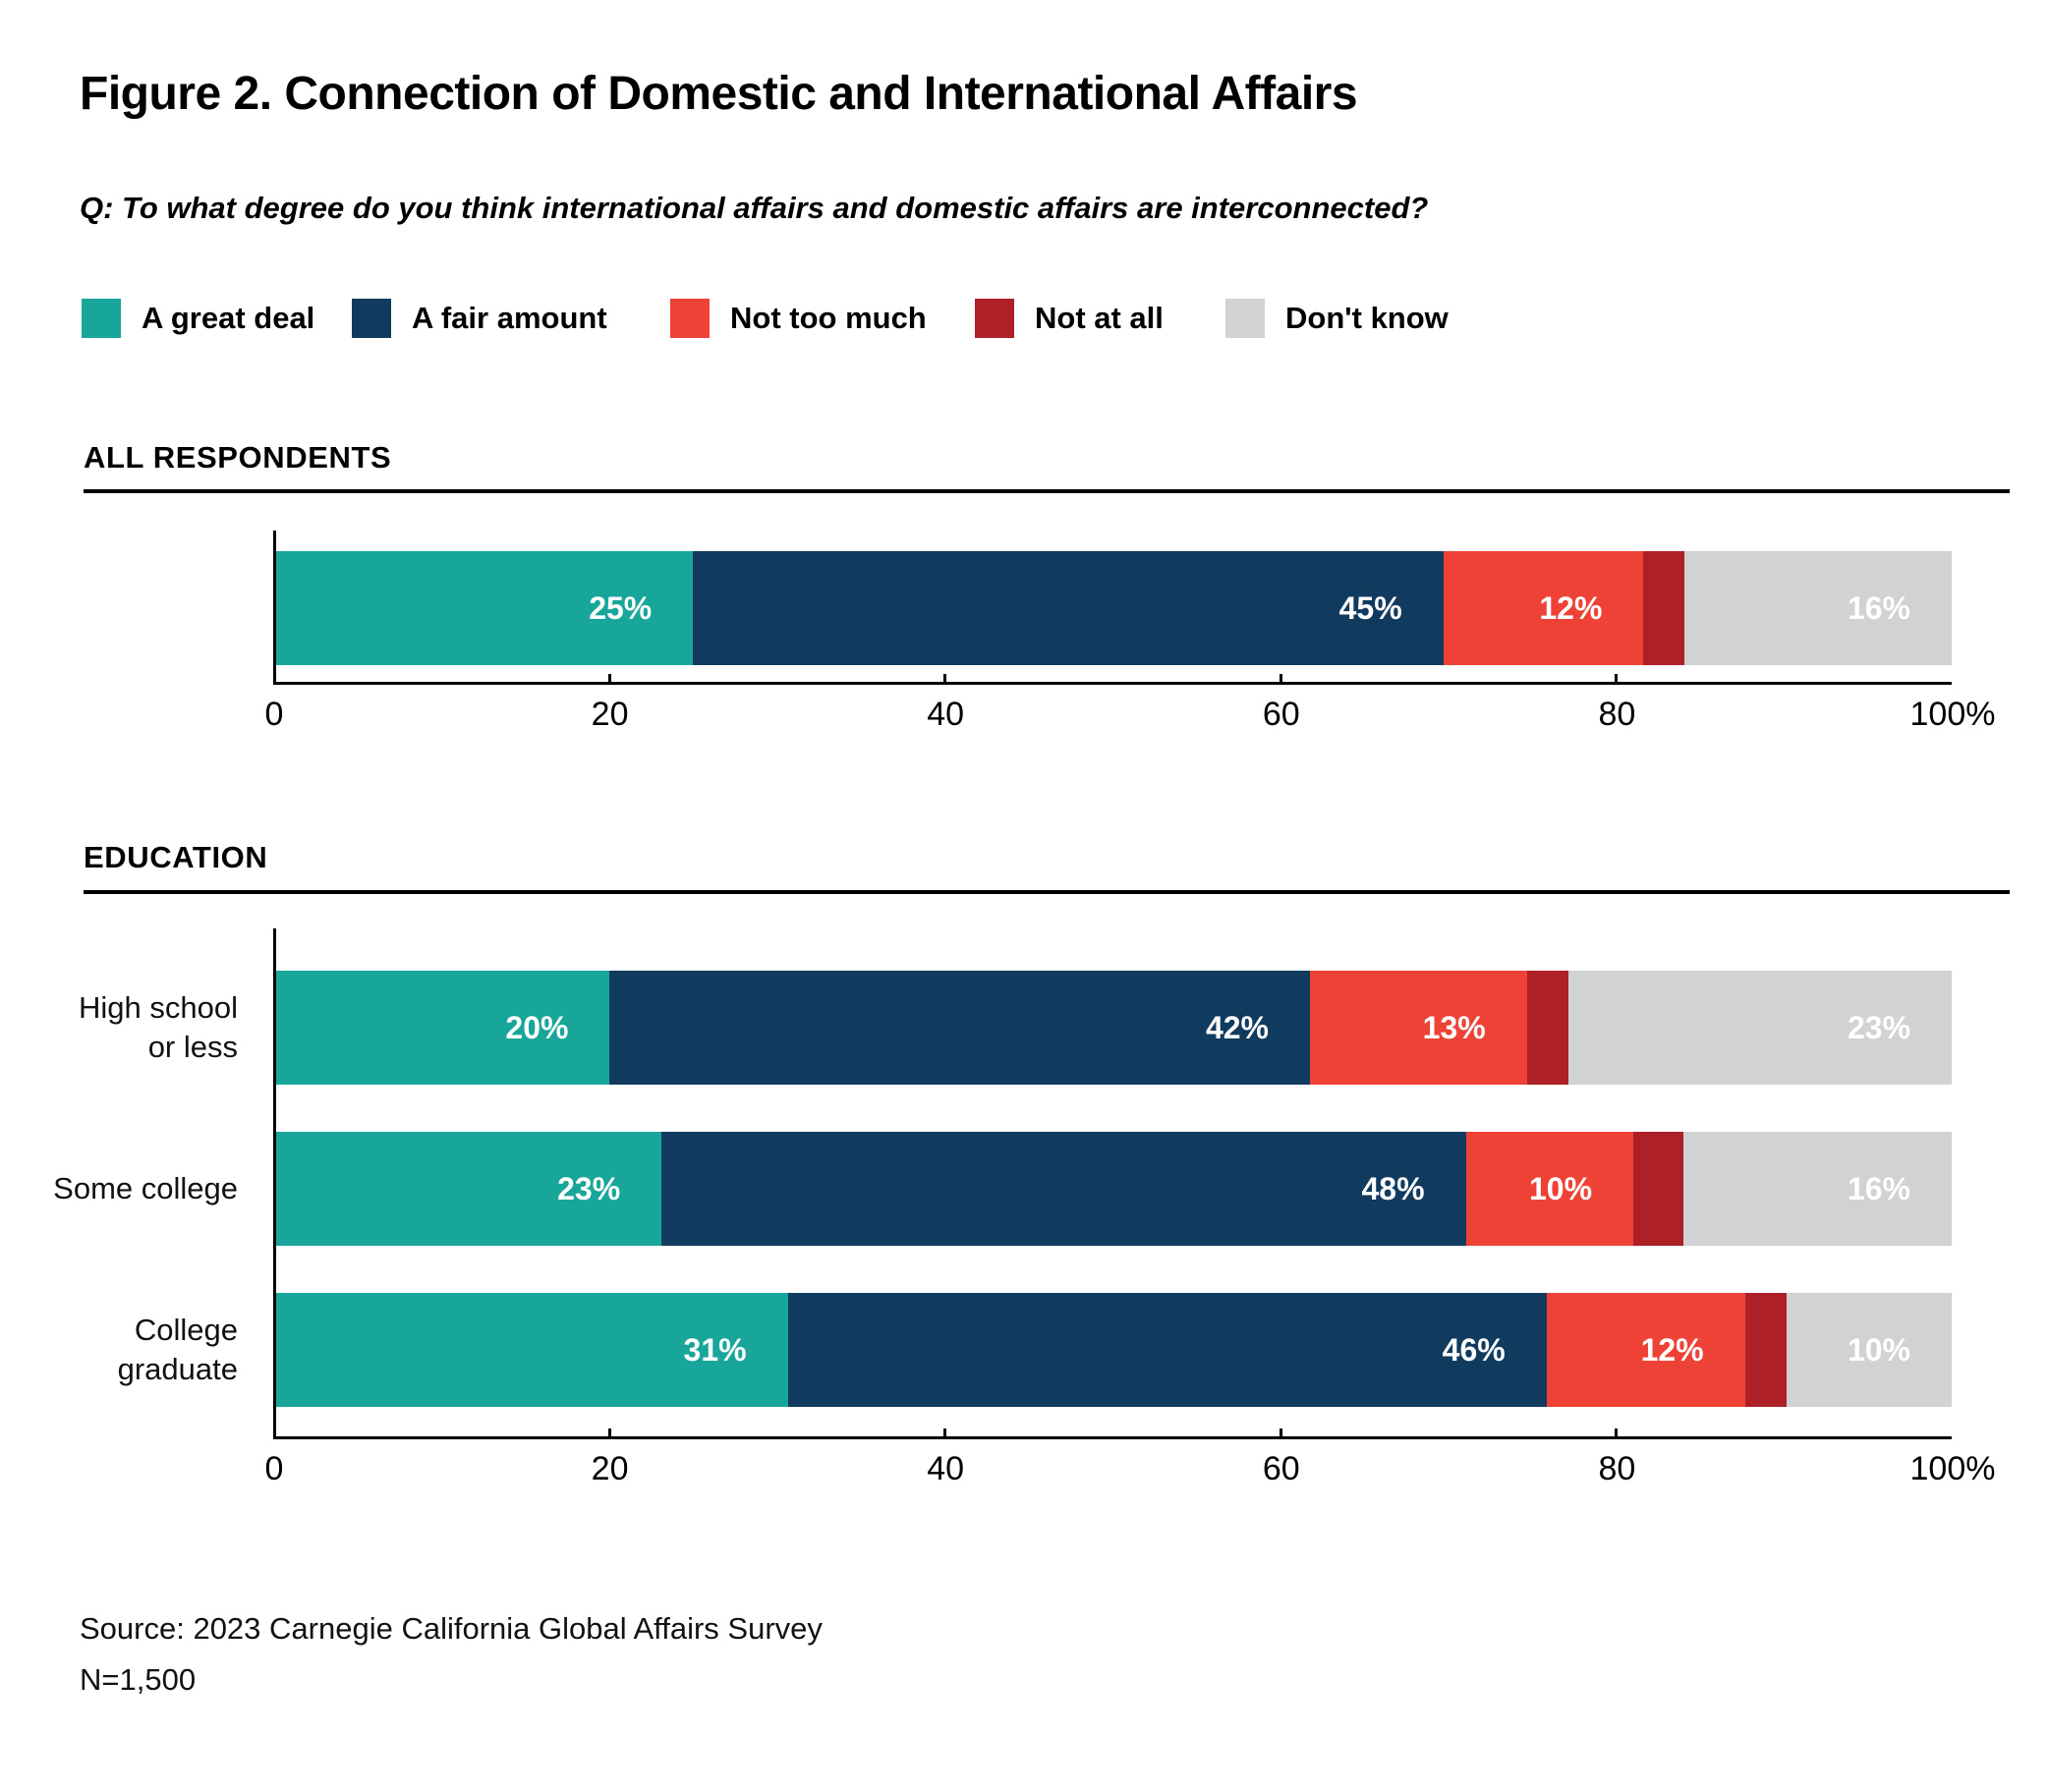 The width and height of the screenshot is (2048, 1792). What do you see at coordinates (509, 318) in the screenshot?
I see `legend-label: A fair amount` at bounding box center [509, 318].